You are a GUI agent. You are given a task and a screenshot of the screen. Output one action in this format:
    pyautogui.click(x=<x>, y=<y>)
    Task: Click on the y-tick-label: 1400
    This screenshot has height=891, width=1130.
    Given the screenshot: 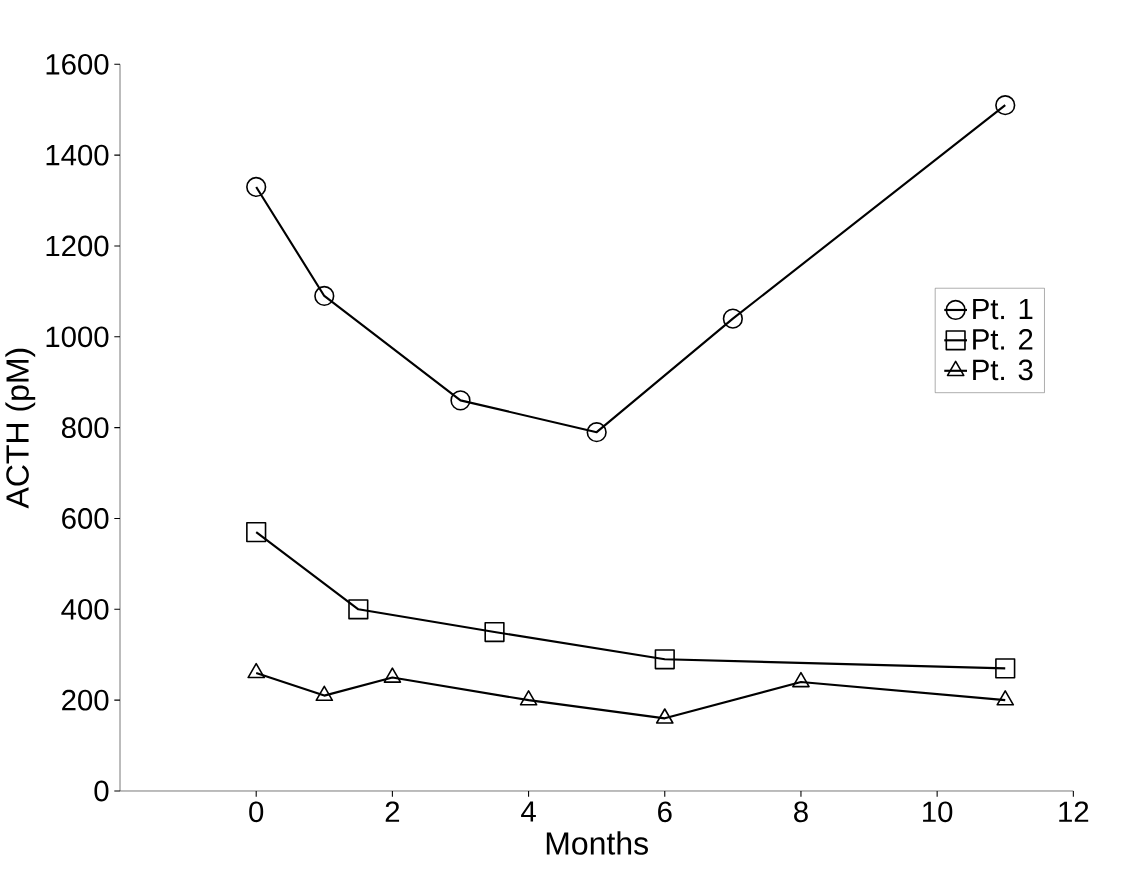 What is the action you would take?
    pyautogui.click(x=77, y=155)
    